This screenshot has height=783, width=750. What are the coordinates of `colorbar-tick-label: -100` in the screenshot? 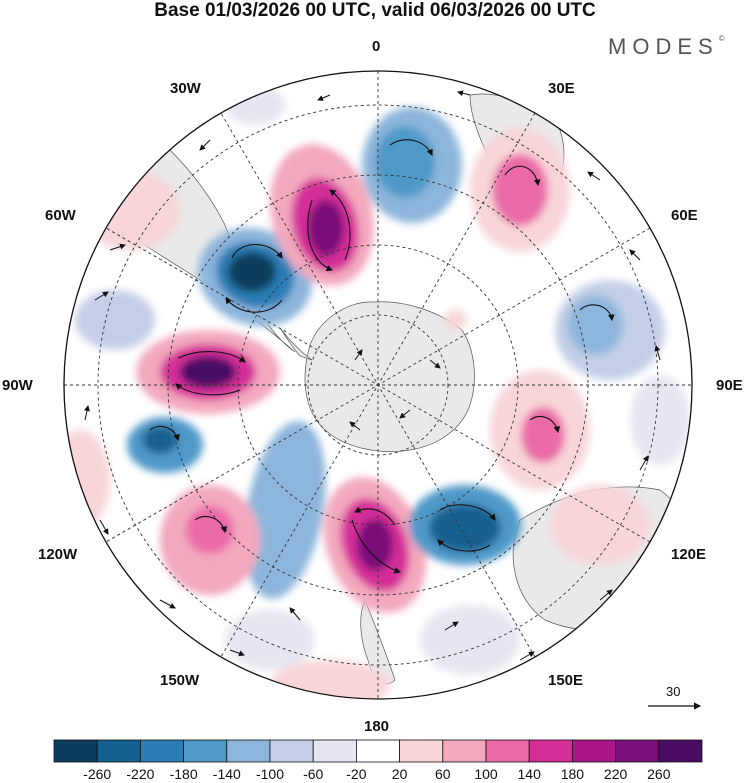 It's located at (270, 774).